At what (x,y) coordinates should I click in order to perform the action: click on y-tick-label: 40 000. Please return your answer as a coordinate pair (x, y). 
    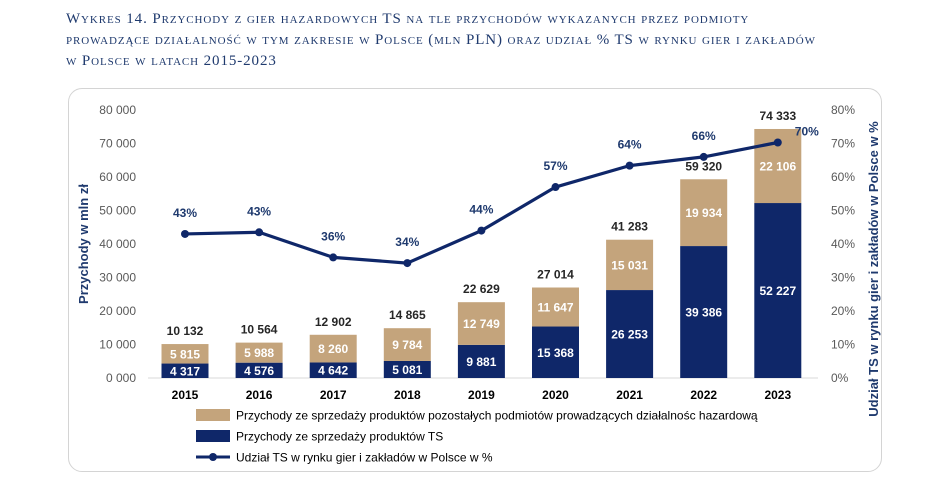
    Looking at the image, I should click on (117, 244).